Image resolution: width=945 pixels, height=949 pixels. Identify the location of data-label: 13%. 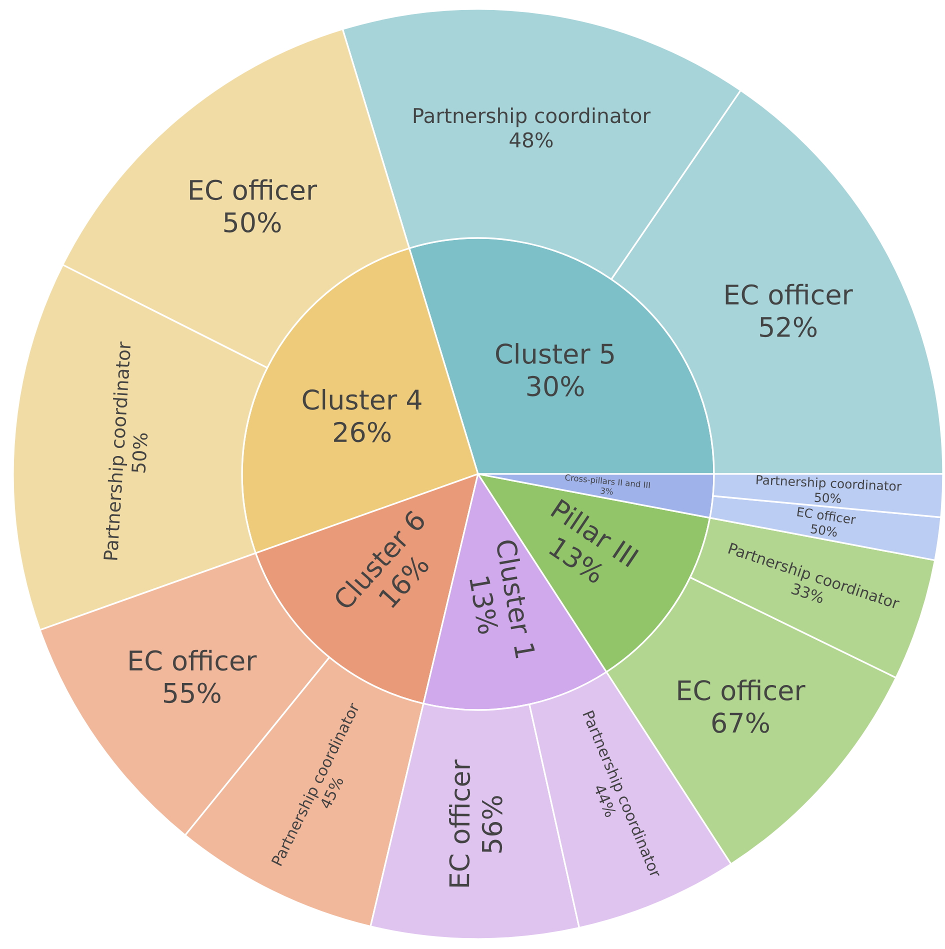
(484, 605).